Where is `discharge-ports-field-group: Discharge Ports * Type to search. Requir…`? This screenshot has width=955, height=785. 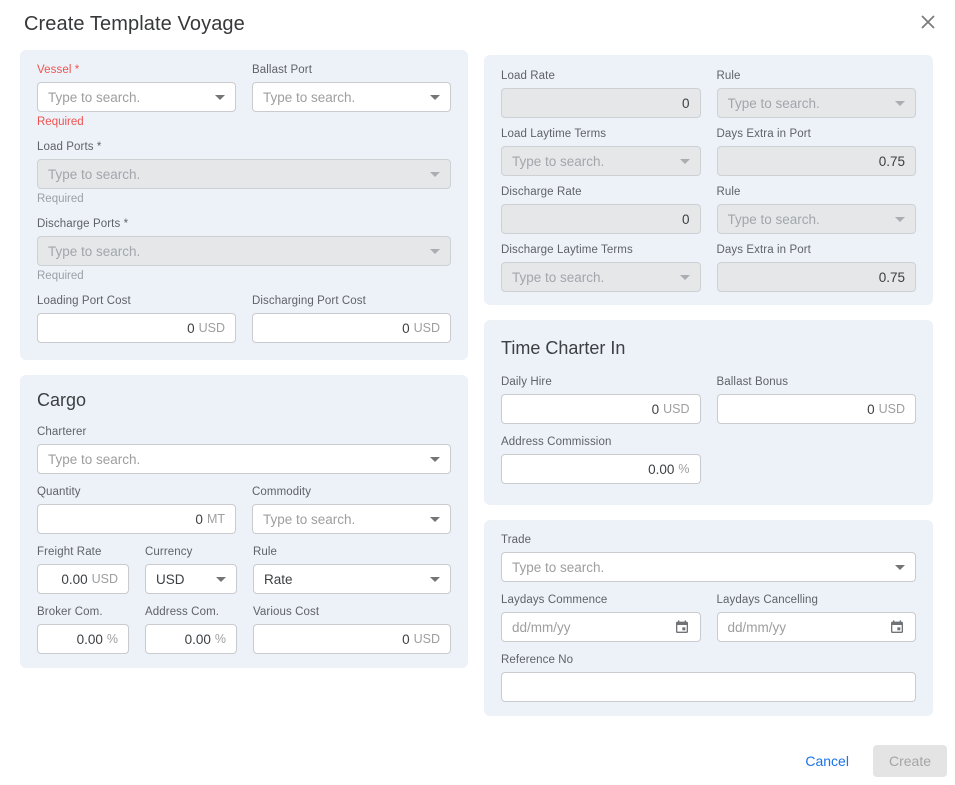
discharge-ports-field-group: Discharge Ports * Type to search. Requir… is located at coordinates (244, 250).